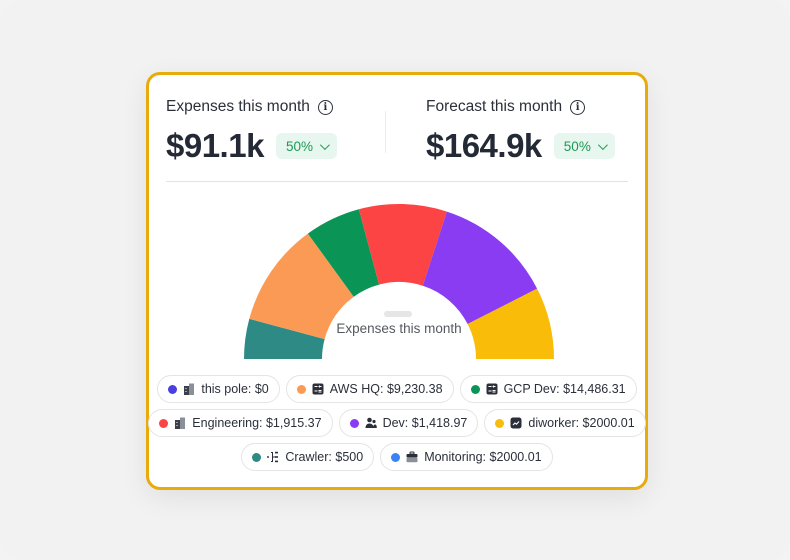  Describe the element at coordinates (240, 423) in the screenshot. I see `legend-item-engineering: Engineering: $1,915.37` at that location.